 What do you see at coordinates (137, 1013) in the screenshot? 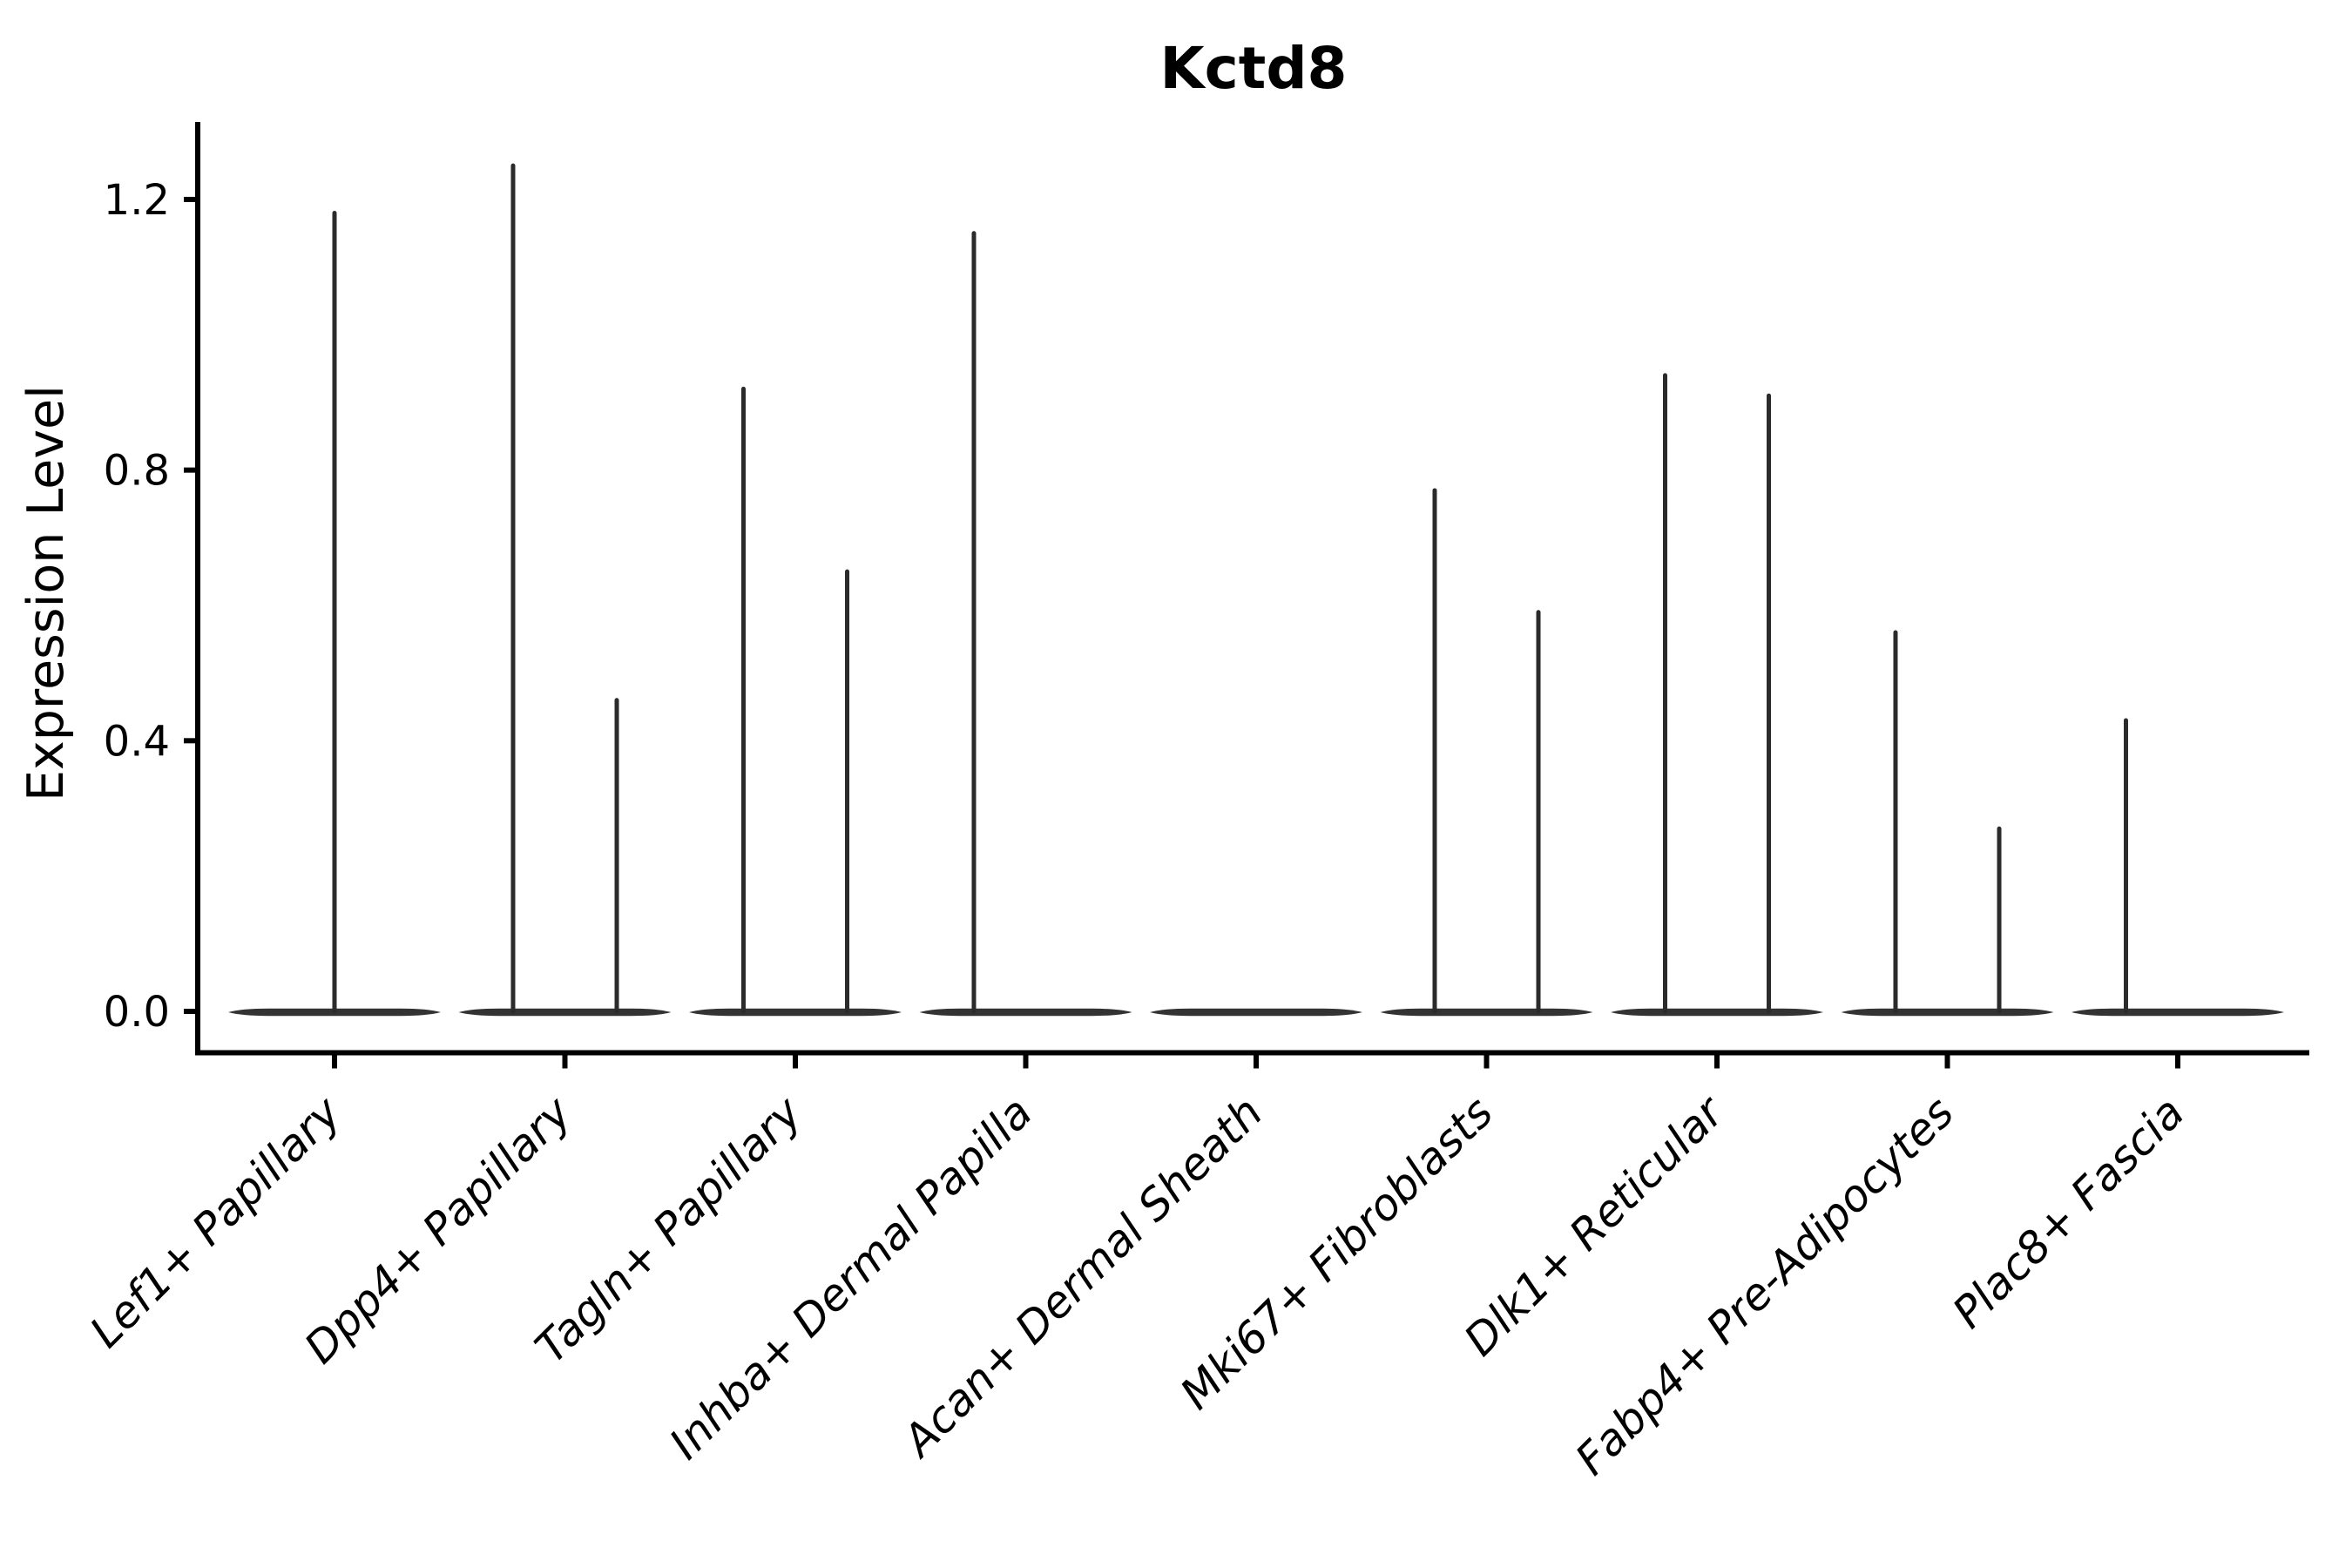
I see `y-tick-label: 0.0` at bounding box center [137, 1013].